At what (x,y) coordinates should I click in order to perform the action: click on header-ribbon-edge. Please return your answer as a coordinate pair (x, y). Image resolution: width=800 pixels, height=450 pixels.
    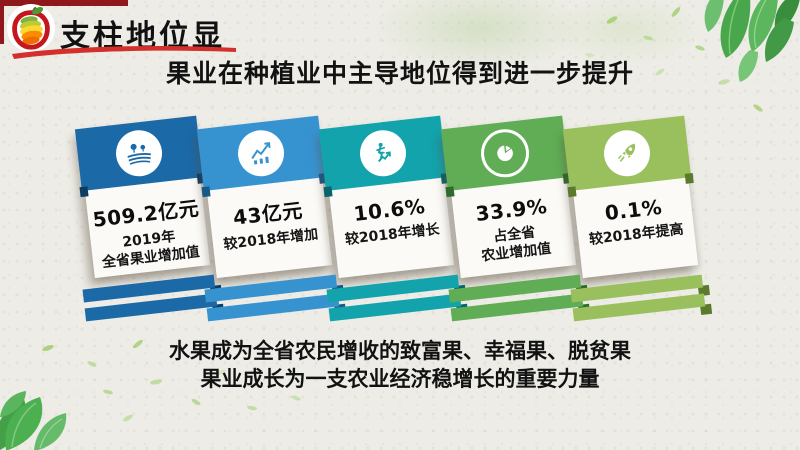
    Looking at the image, I should click on (2, 22).